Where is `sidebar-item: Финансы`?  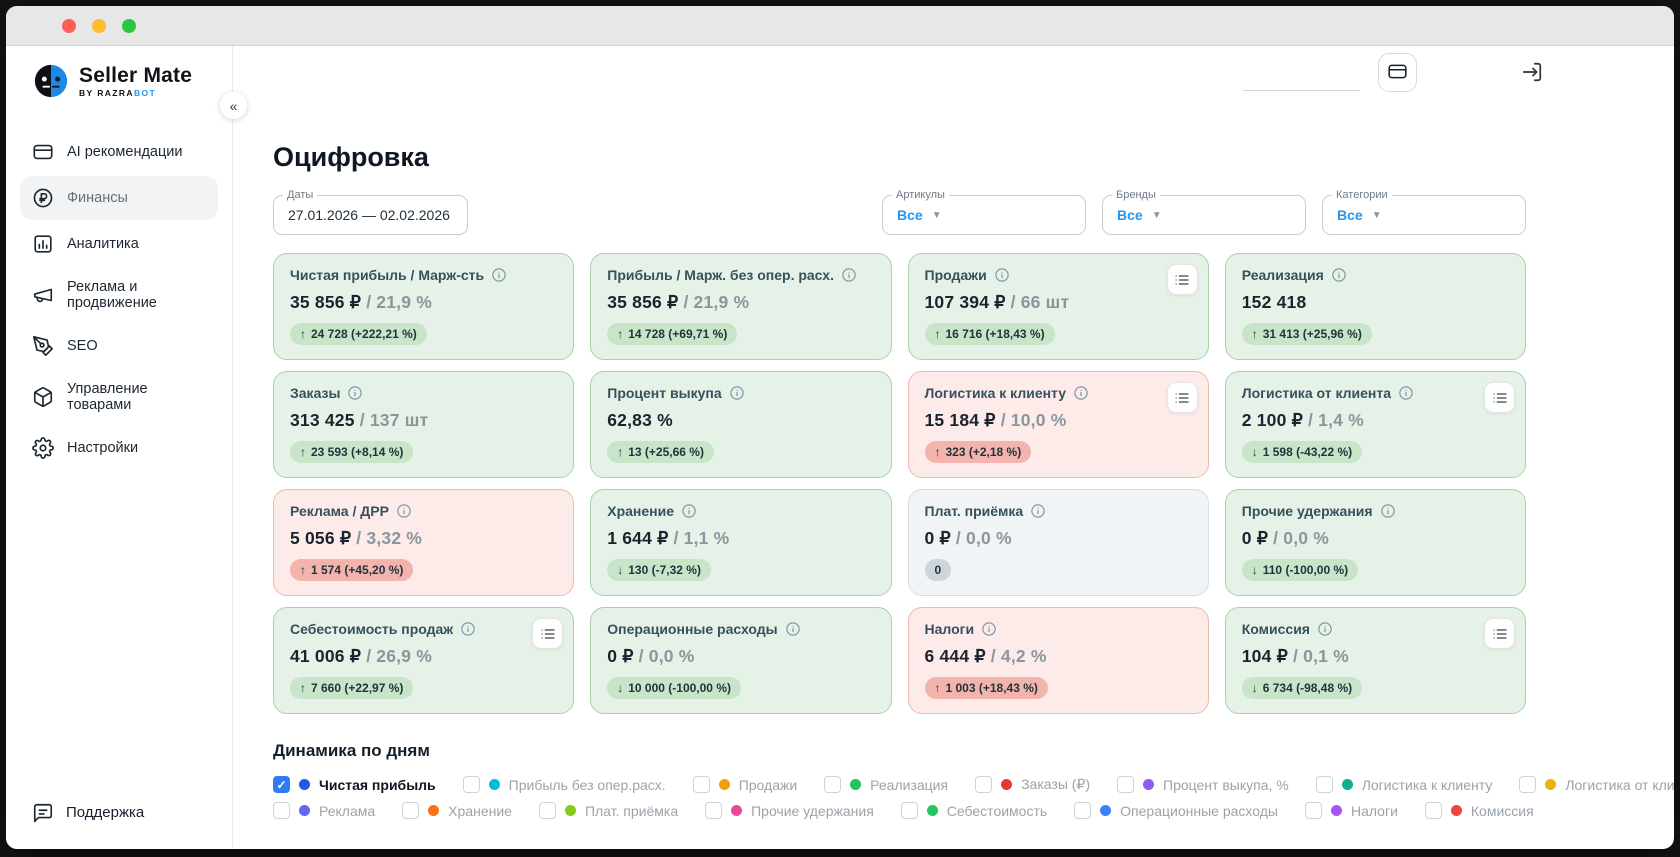 sidebar-item: Финансы is located at coordinates (119, 198).